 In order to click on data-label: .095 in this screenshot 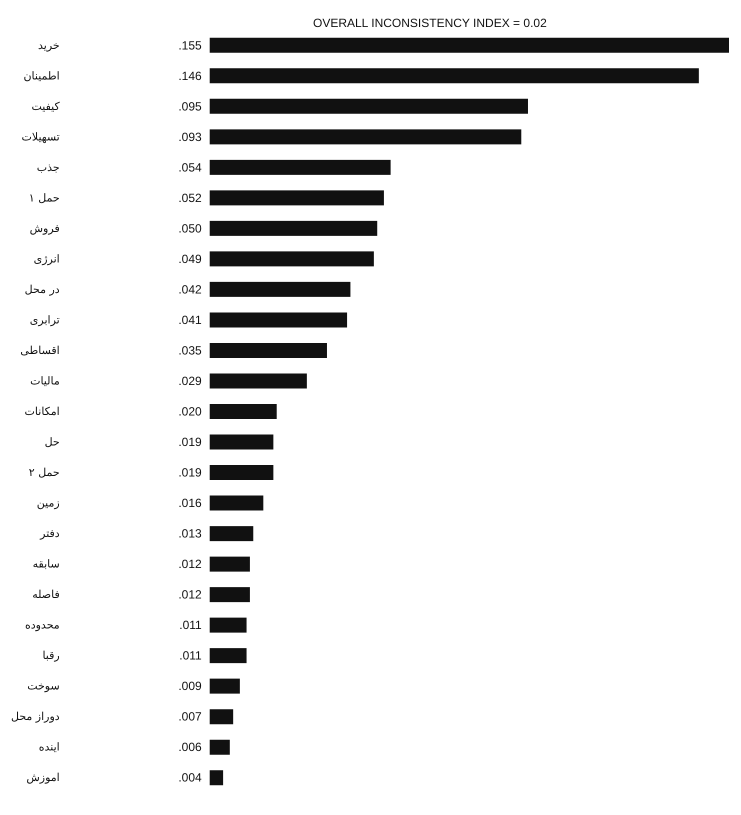, I will do `click(190, 106)`.